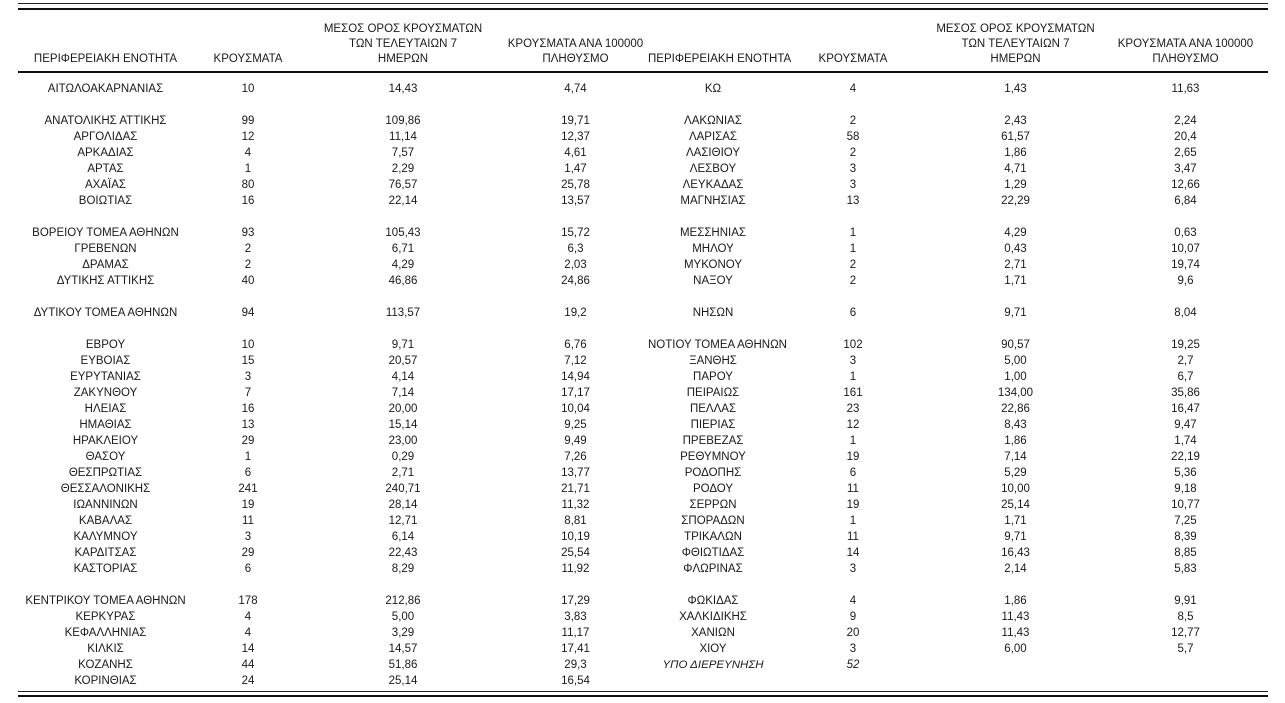  What do you see at coordinates (575, 649) in the screenshot?
I see `cell-per100k: 17,41` at bounding box center [575, 649].